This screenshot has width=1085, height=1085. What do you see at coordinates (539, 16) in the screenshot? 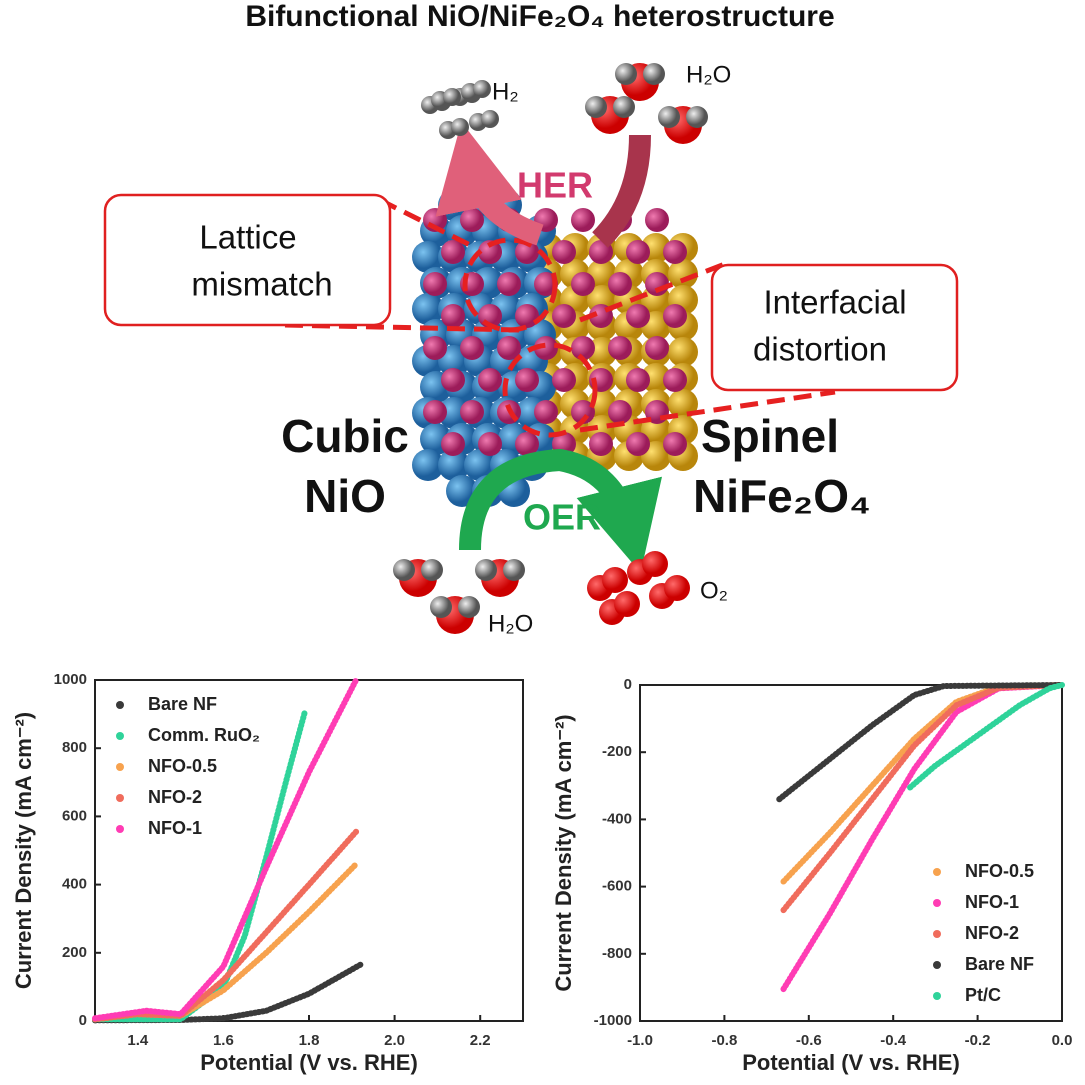
I see `title: Bifunctional NiO/NiFe₂O₄ heterostructure` at bounding box center [539, 16].